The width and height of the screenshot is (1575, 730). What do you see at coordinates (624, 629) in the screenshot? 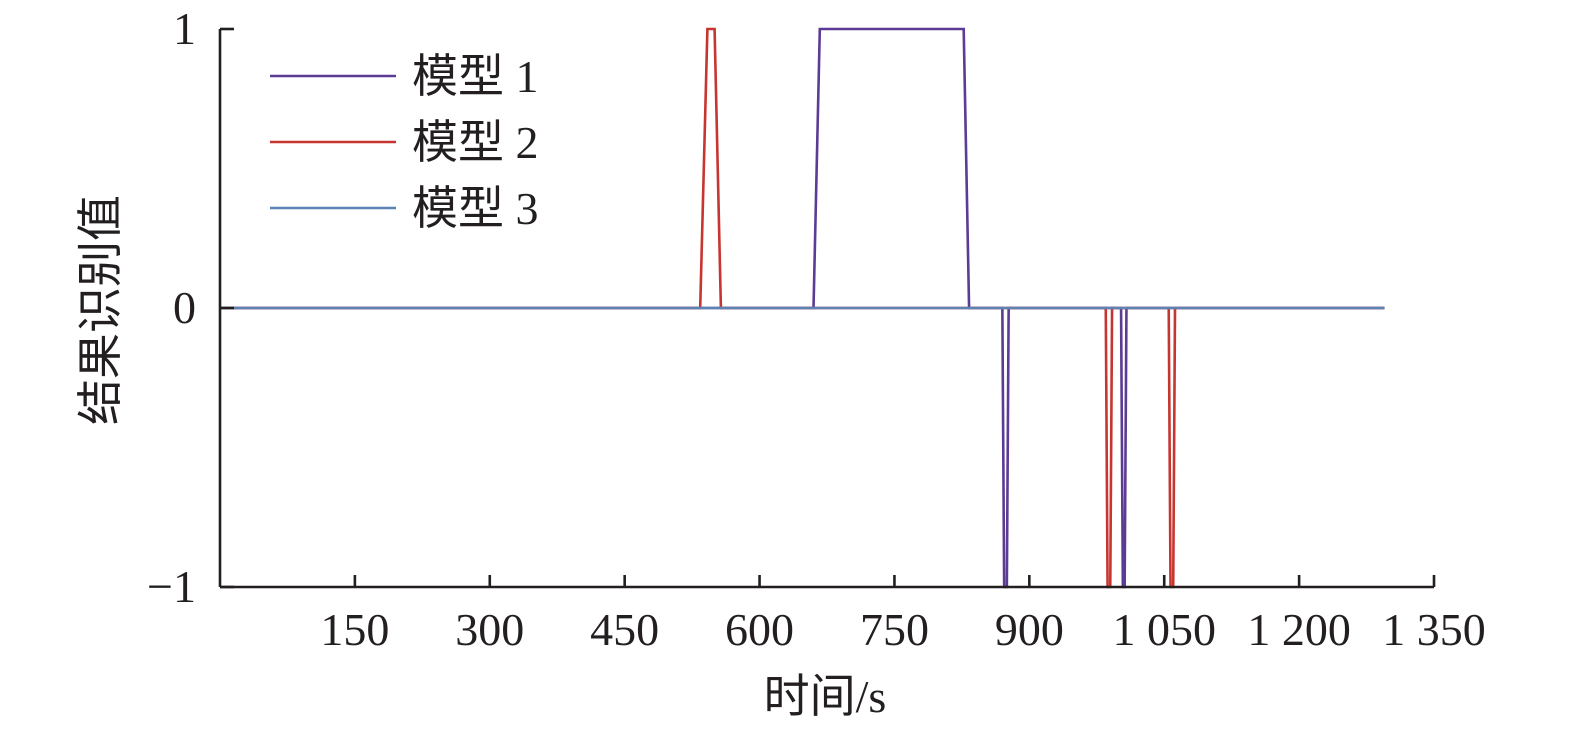
I see `x-tick-label: 450` at bounding box center [624, 629].